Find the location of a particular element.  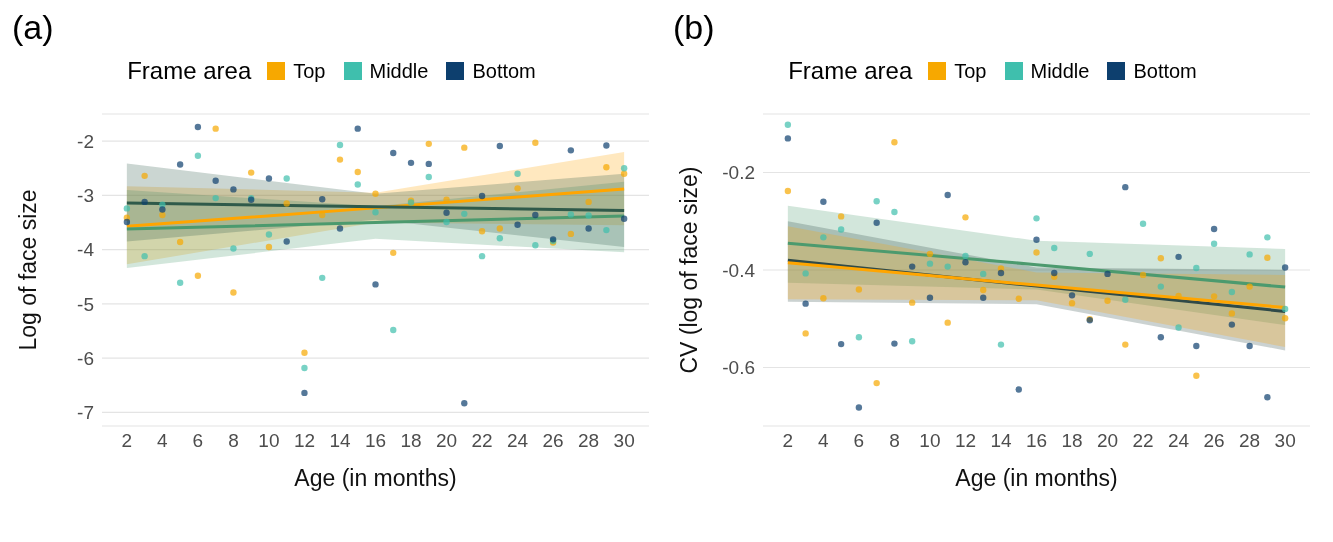

y-tick-label: -6 is located at coordinates (85, 358).